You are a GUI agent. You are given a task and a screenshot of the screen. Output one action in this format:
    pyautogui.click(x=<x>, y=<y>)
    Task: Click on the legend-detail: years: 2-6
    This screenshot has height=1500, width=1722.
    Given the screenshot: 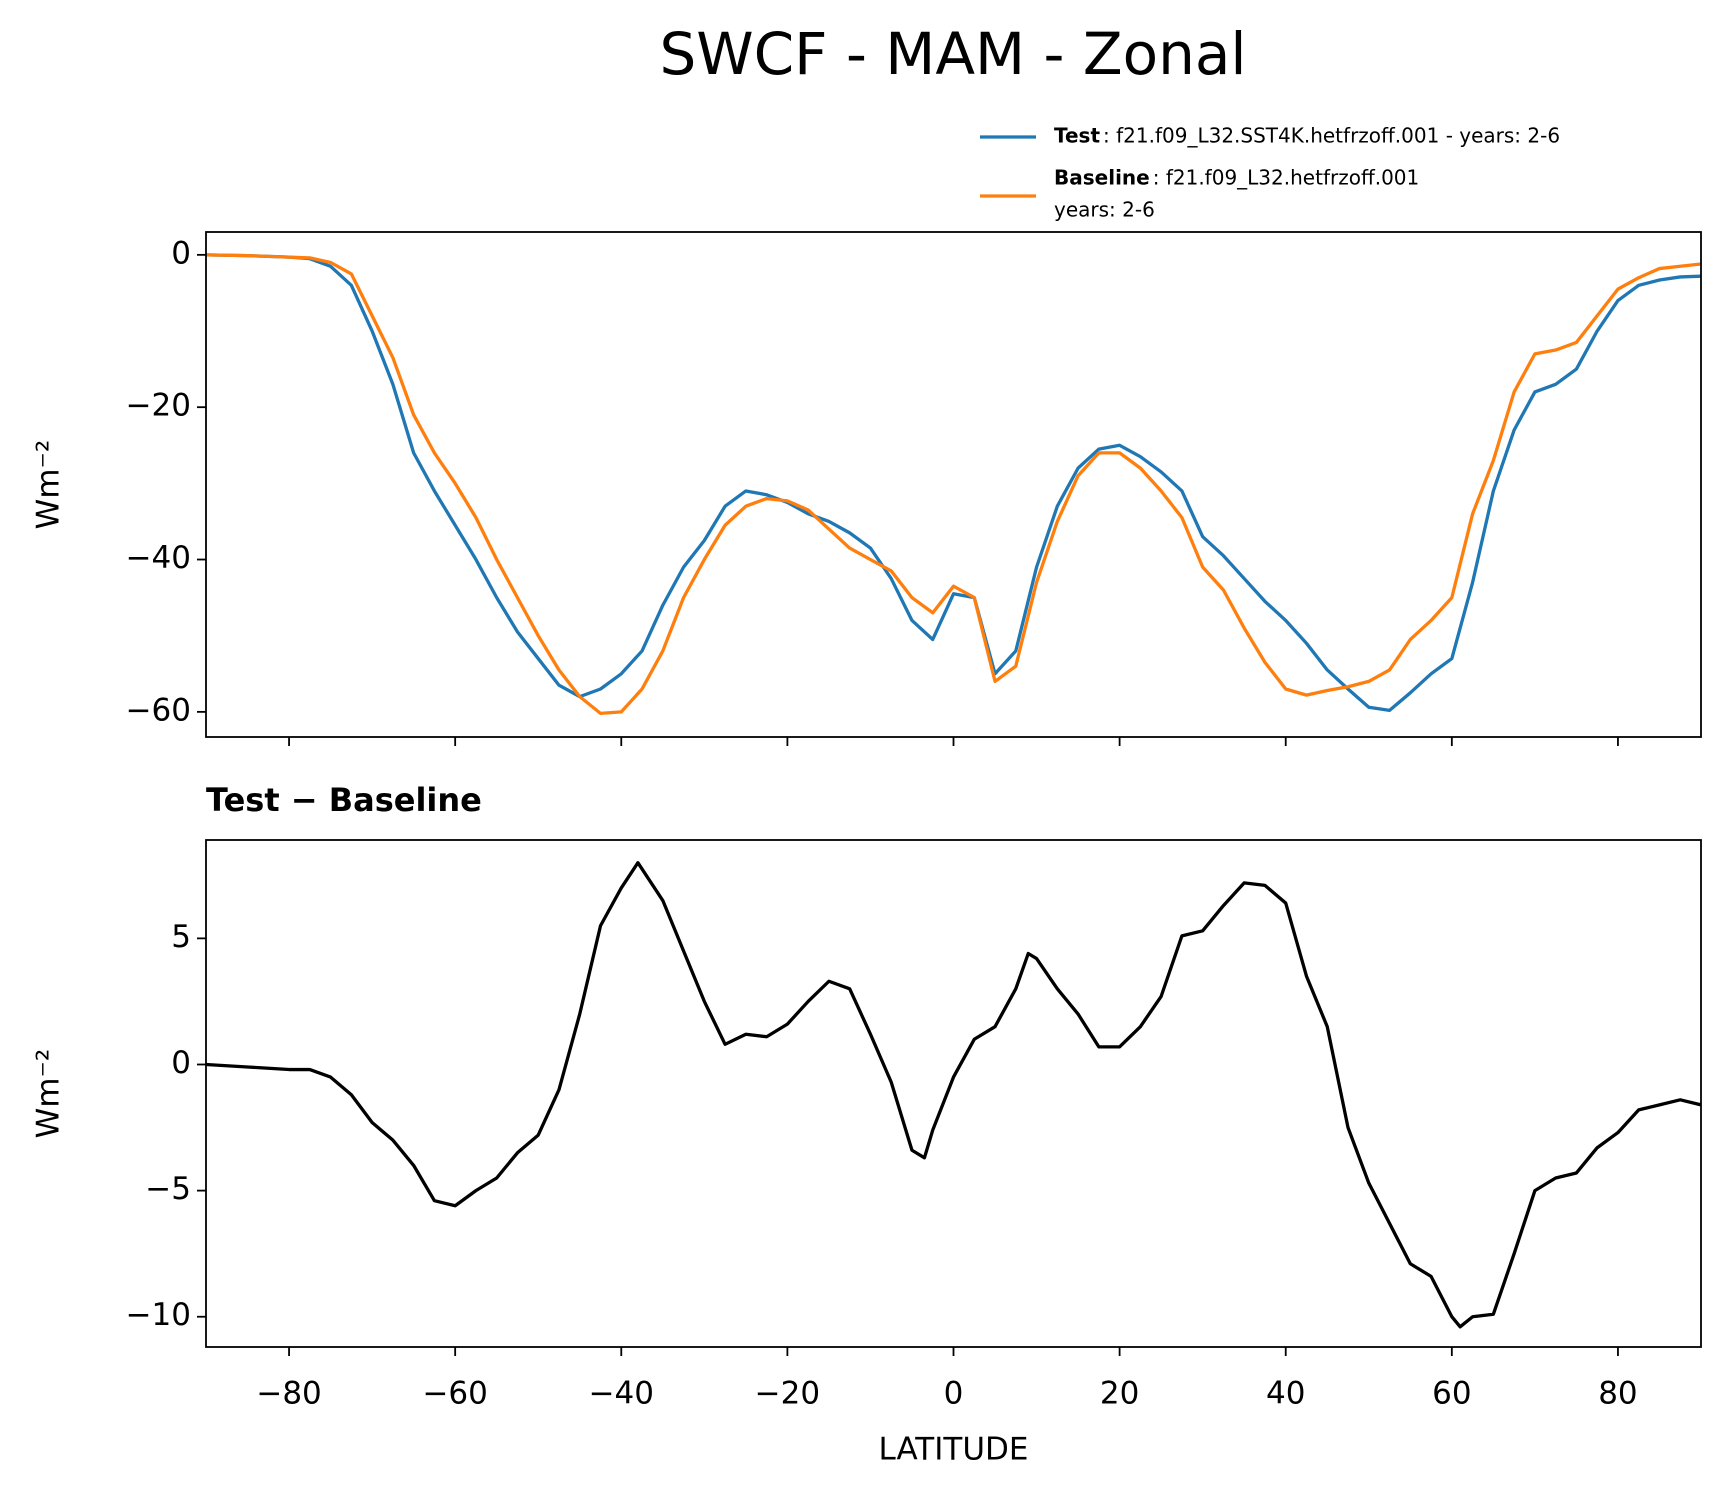 What is the action you would take?
    pyautogui.click(x=1104, y=210)
    